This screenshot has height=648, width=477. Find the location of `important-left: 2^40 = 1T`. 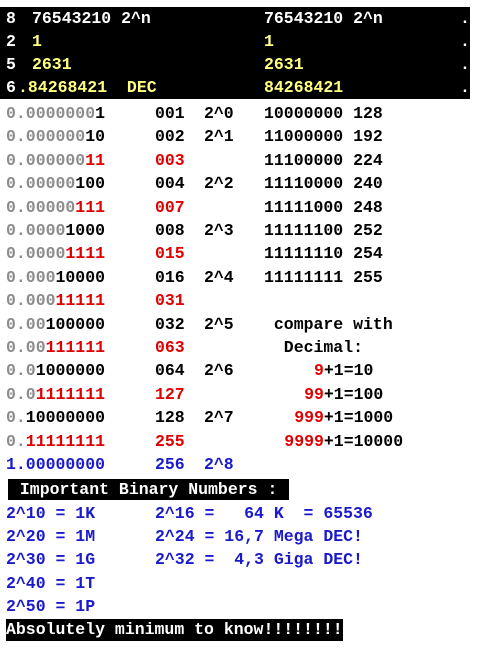

important-left: 2^40 = 1T is located at coordinates (50, 583).